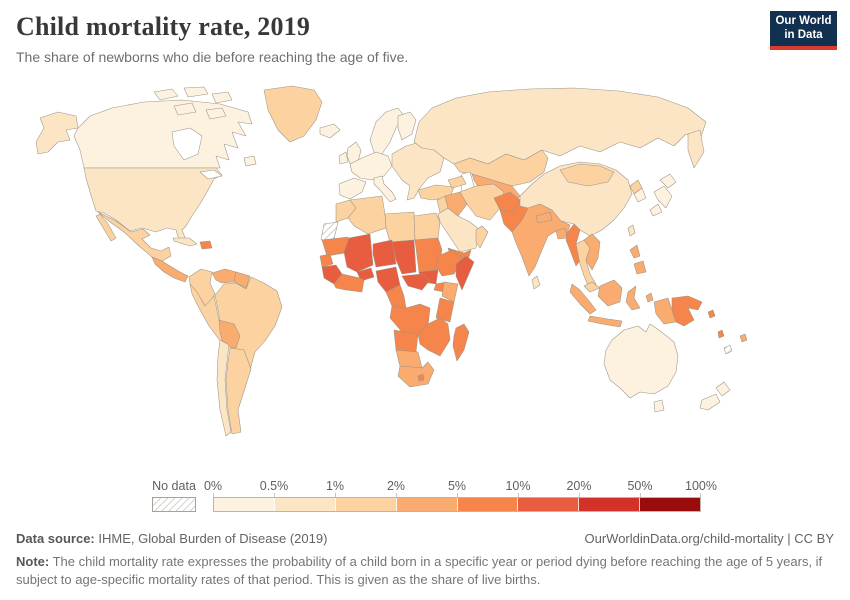 This screenshot has height=600, width=850. Describe the element at coordinates (743, 338) in the screenshot. I see `country-fiji` at that location.